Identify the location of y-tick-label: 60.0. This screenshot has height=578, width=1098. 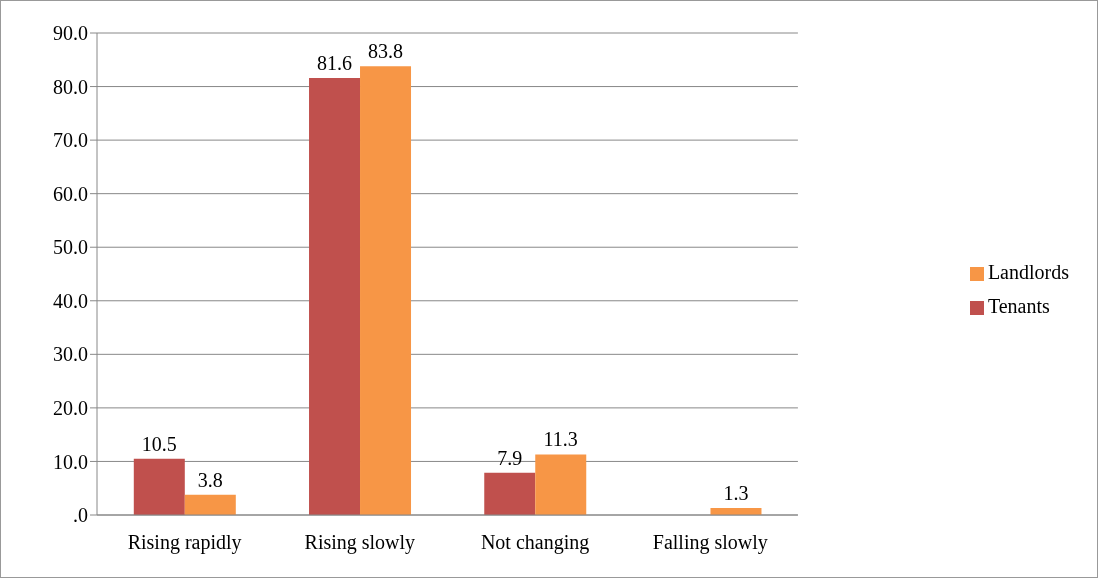
(70, 193).